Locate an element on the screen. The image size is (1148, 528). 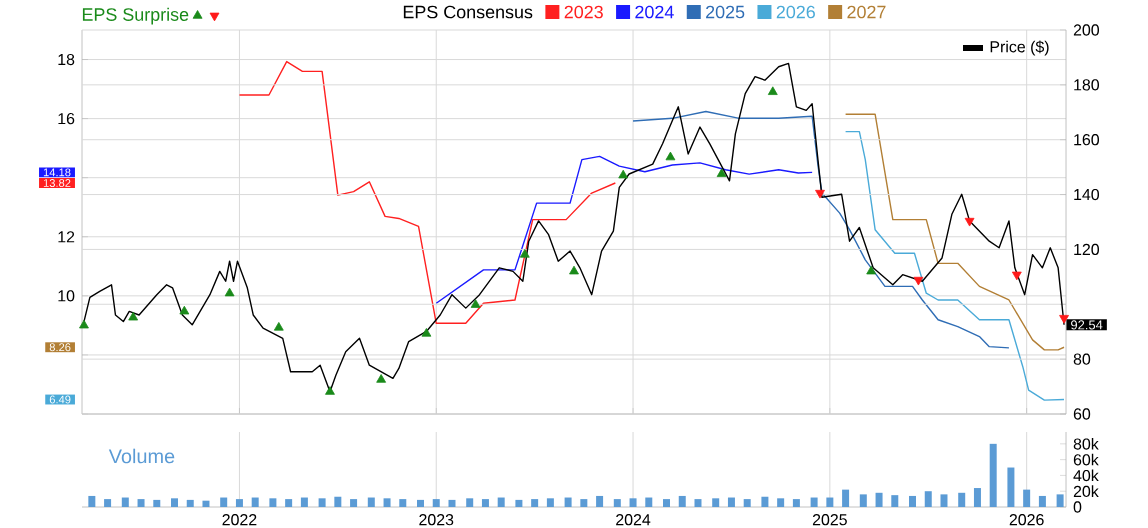
text: Volume is located at coordinates (141, 456).